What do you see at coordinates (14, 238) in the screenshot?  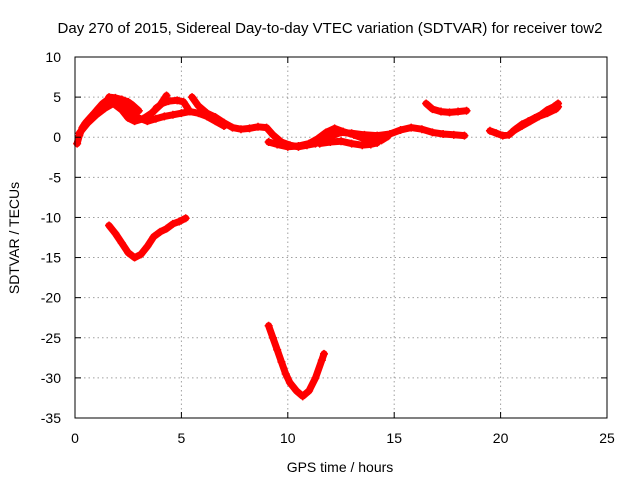 I see `y-axis-label: SDTVAR / TECUs` at bounding box center [14, 238].